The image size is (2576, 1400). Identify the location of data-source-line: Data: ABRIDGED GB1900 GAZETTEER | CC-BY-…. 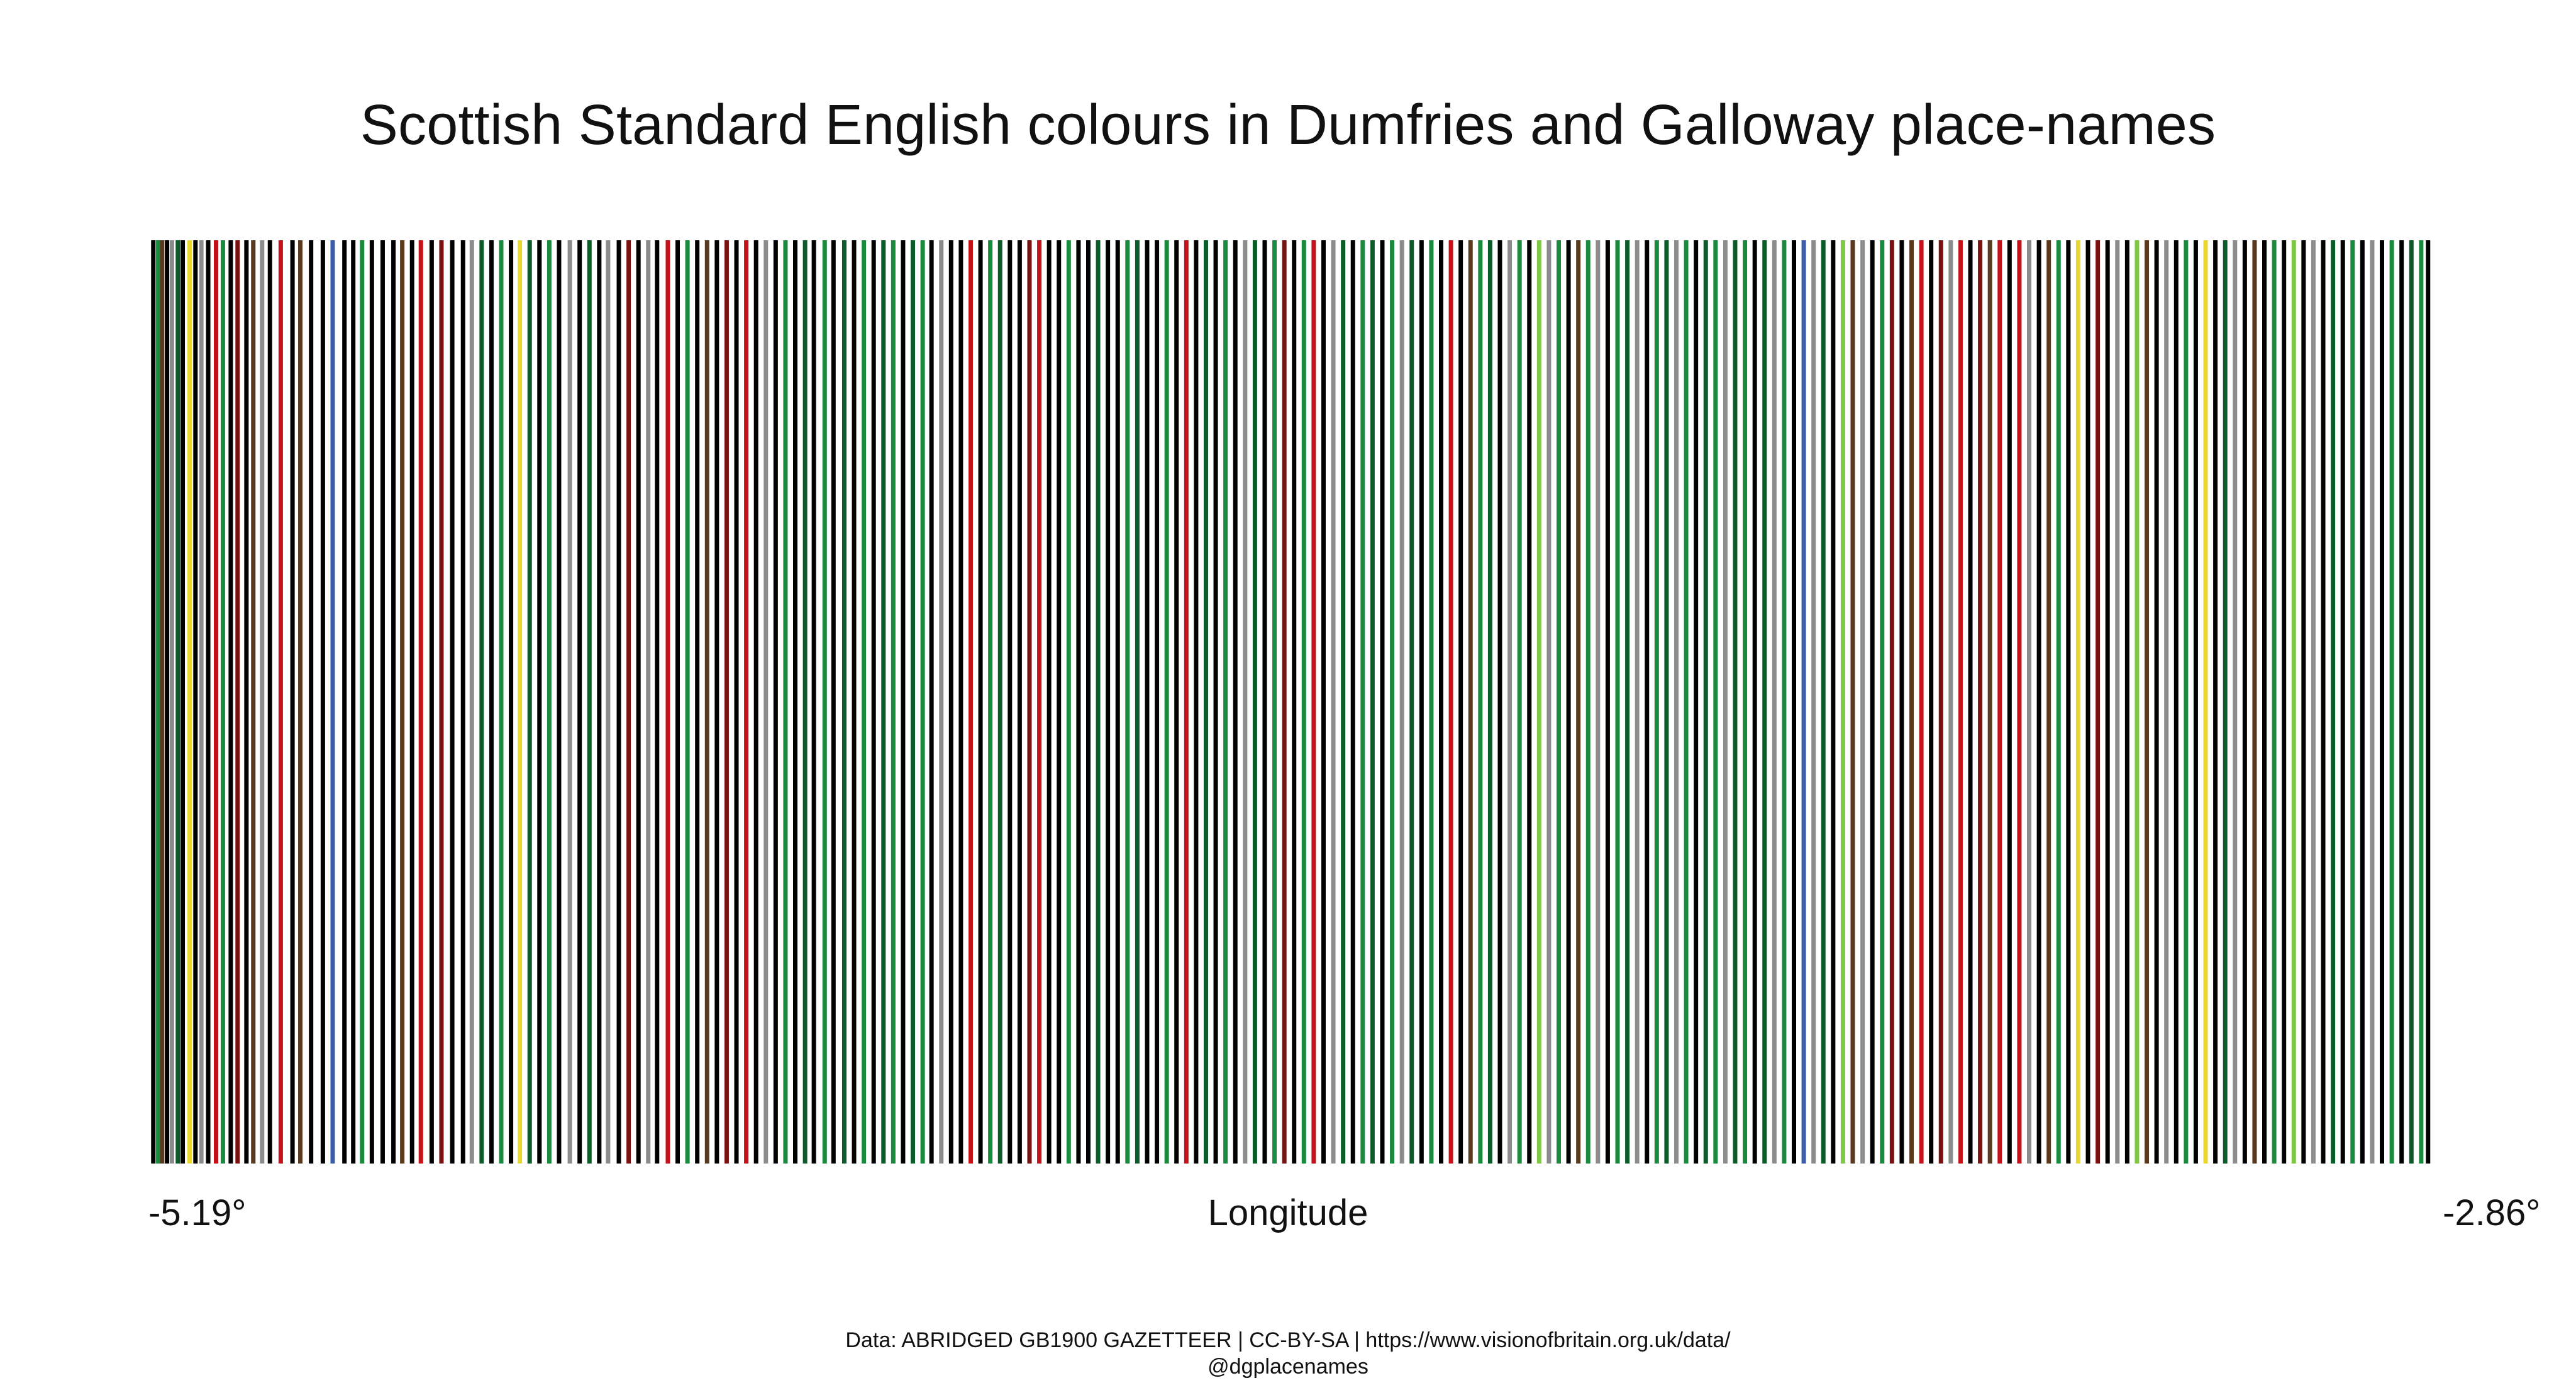
(1288, 1340).